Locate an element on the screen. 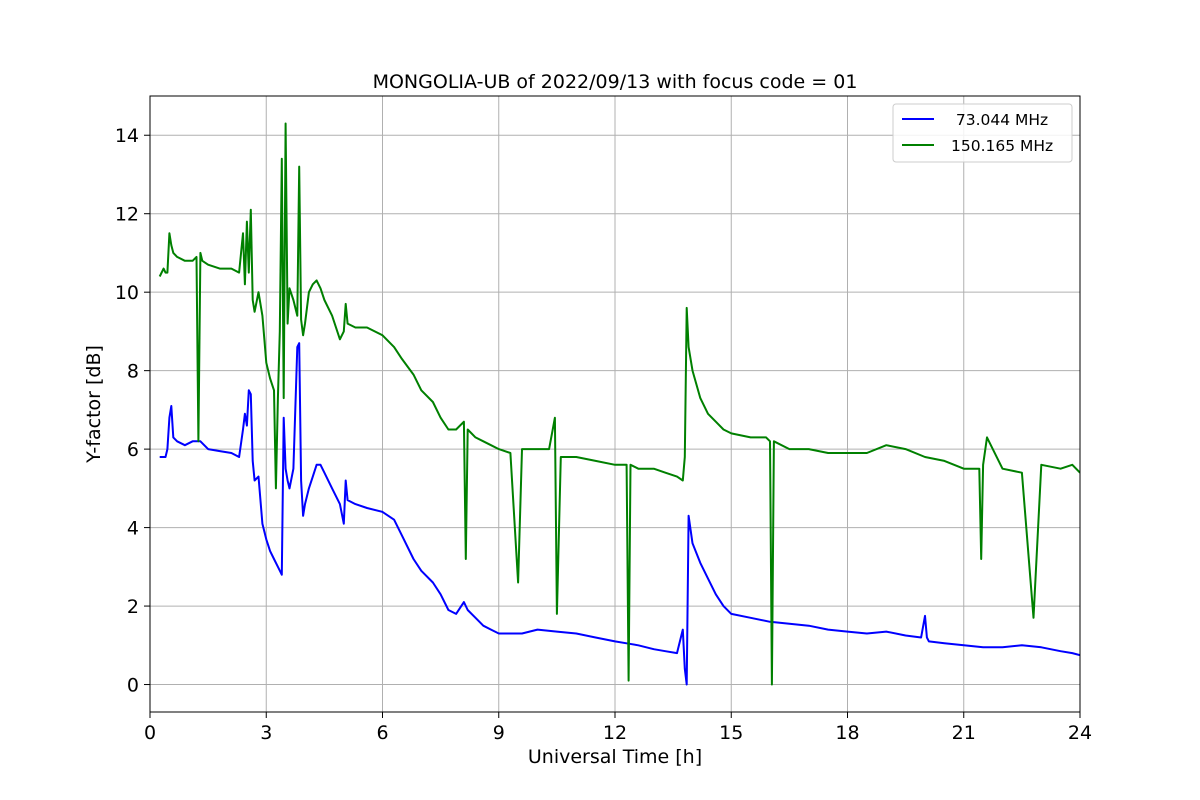 Image resolution: width=1200 pixels, height=800 pixels. y-tick-label: 2 is located at coordinates (133, 607).